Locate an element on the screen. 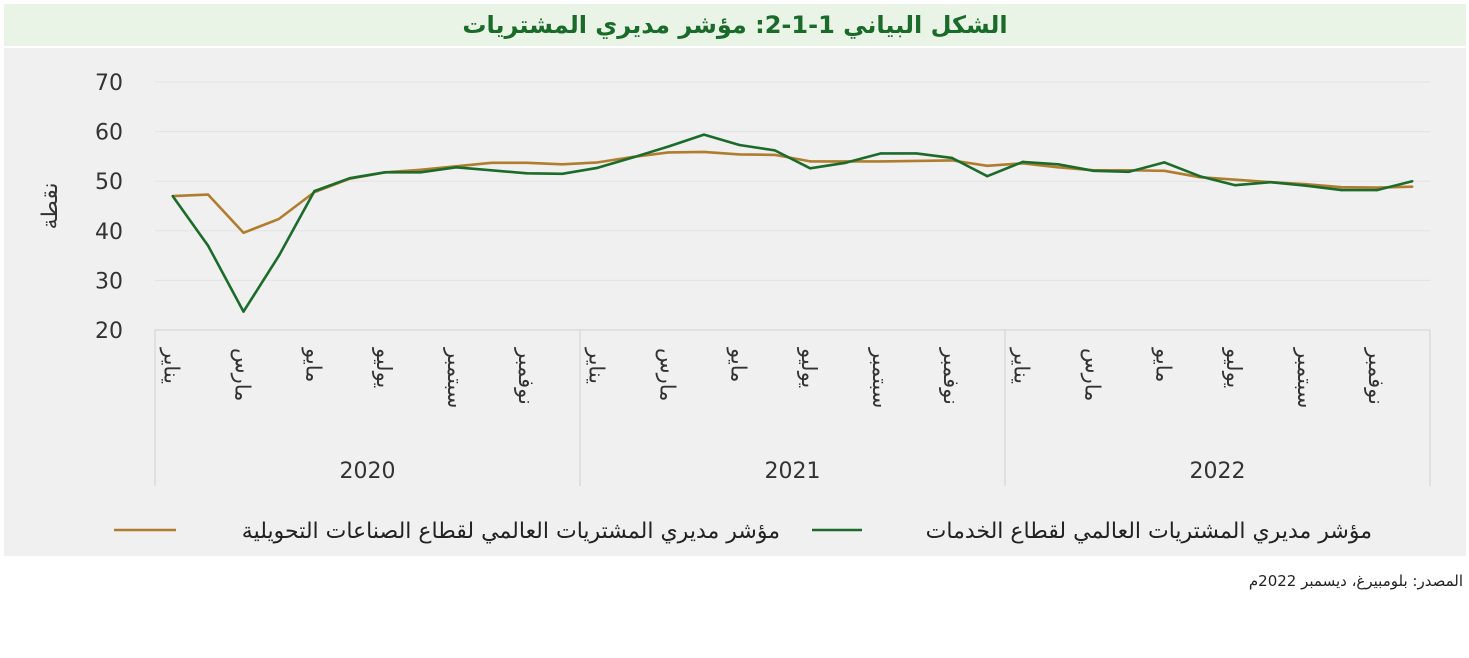  y-tick-label: 40 is located at coordinates (109, 232).